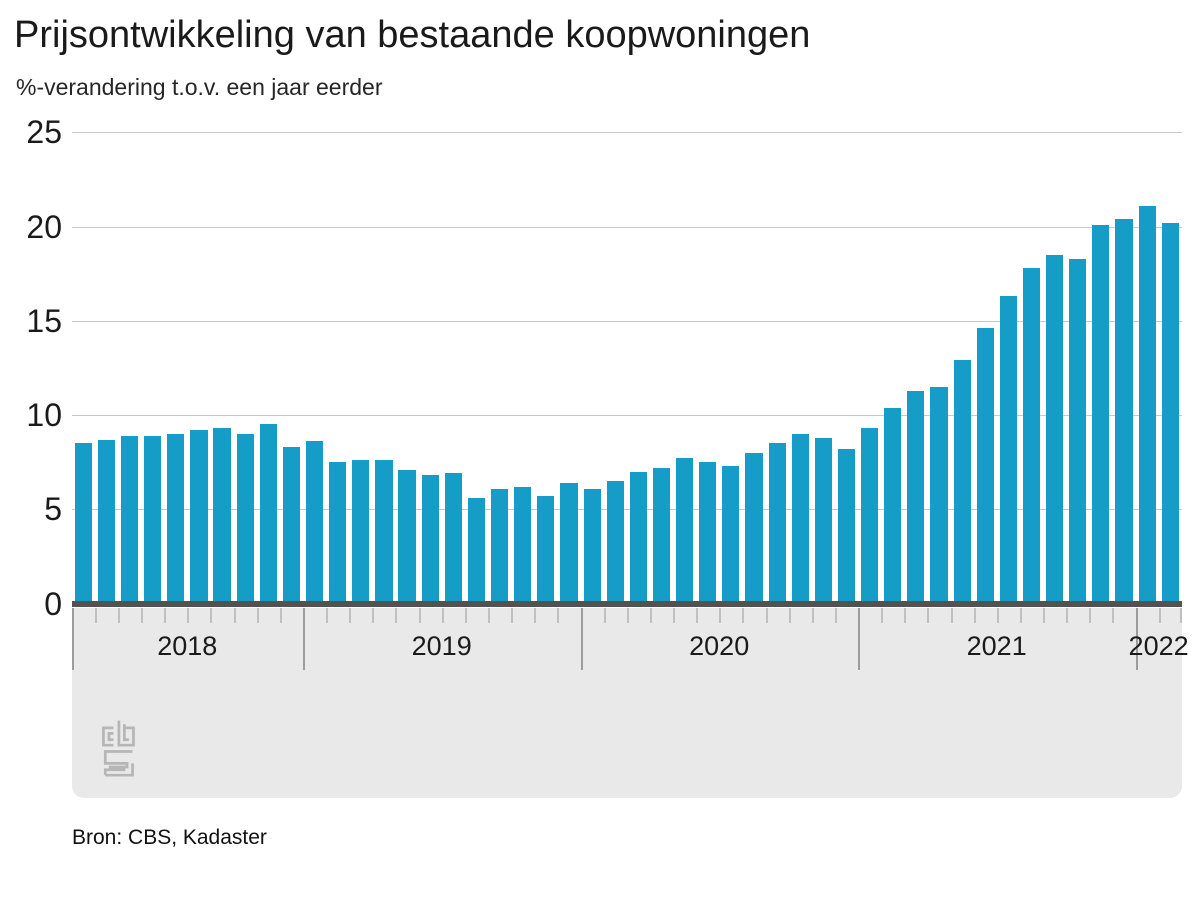  Describe the element at coordinates (53, 603) in the screenshot. I see `y-tick-label-0: 0` at that location.